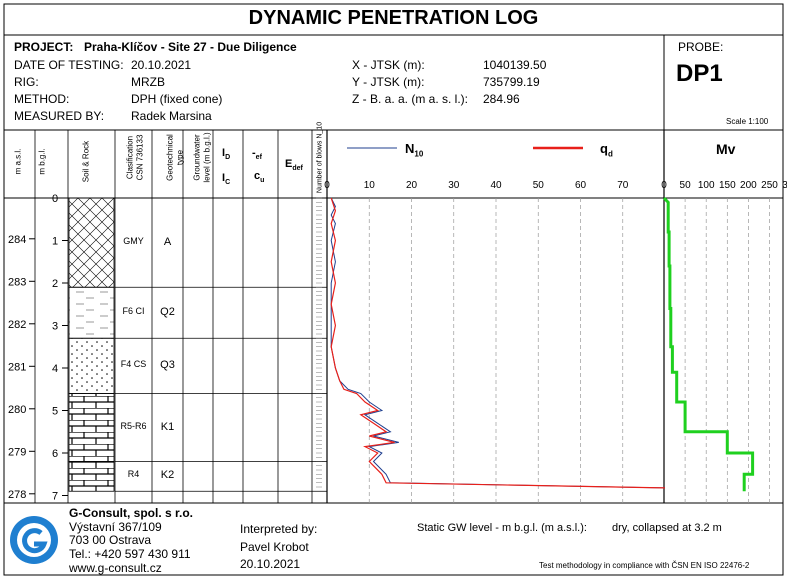 The height and width of the screenshot is (579, 787). What do you see at coordinates (294, 165) in the screenshot?
I see `col-edef: Edef` at bounding box center [294, 165].